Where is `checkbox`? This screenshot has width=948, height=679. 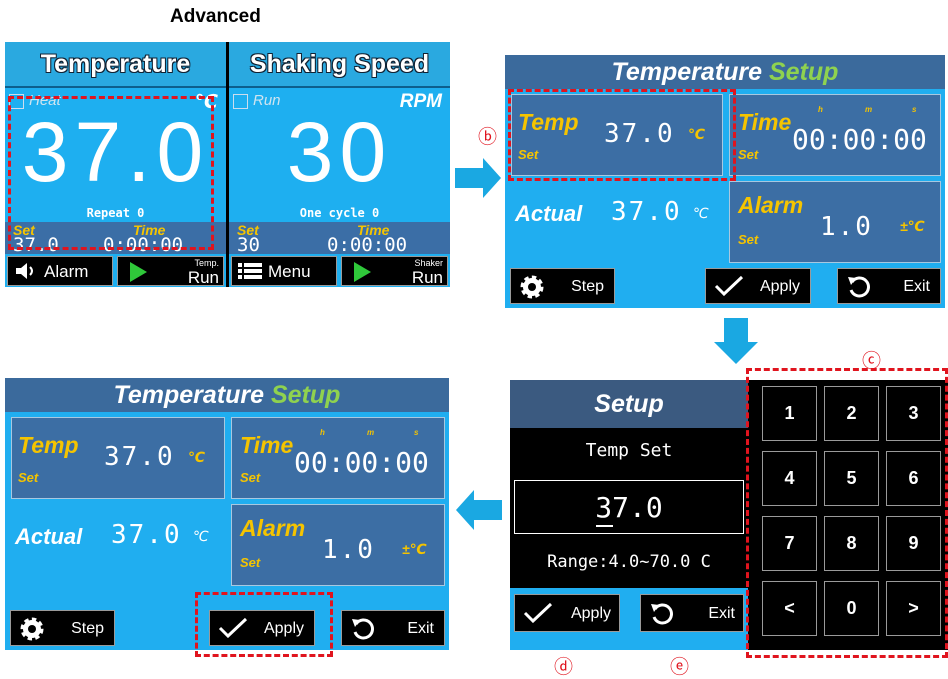 checkbox is located at coordinates (240, 101).